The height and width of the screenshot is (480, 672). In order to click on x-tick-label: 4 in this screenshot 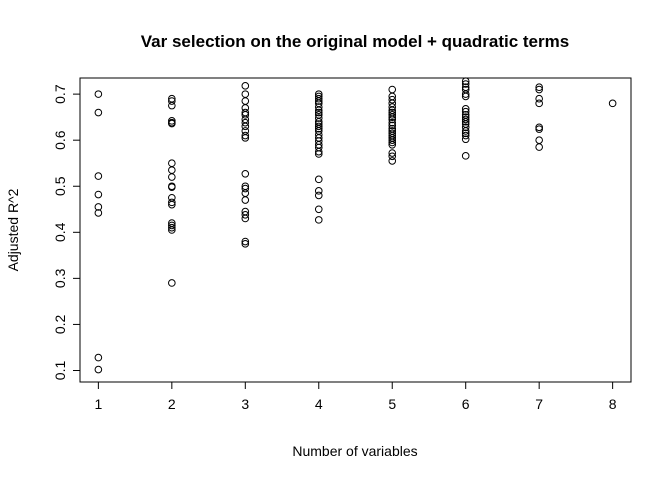, I will do `click(319, 404)`.